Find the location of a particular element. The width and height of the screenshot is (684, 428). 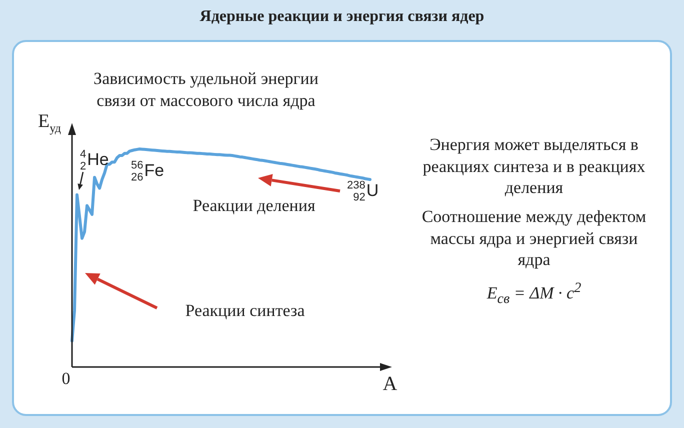

chart-subtitle: Зависимость удельной энергии связи от массового числа ядра is located at coordinates (206, 90).